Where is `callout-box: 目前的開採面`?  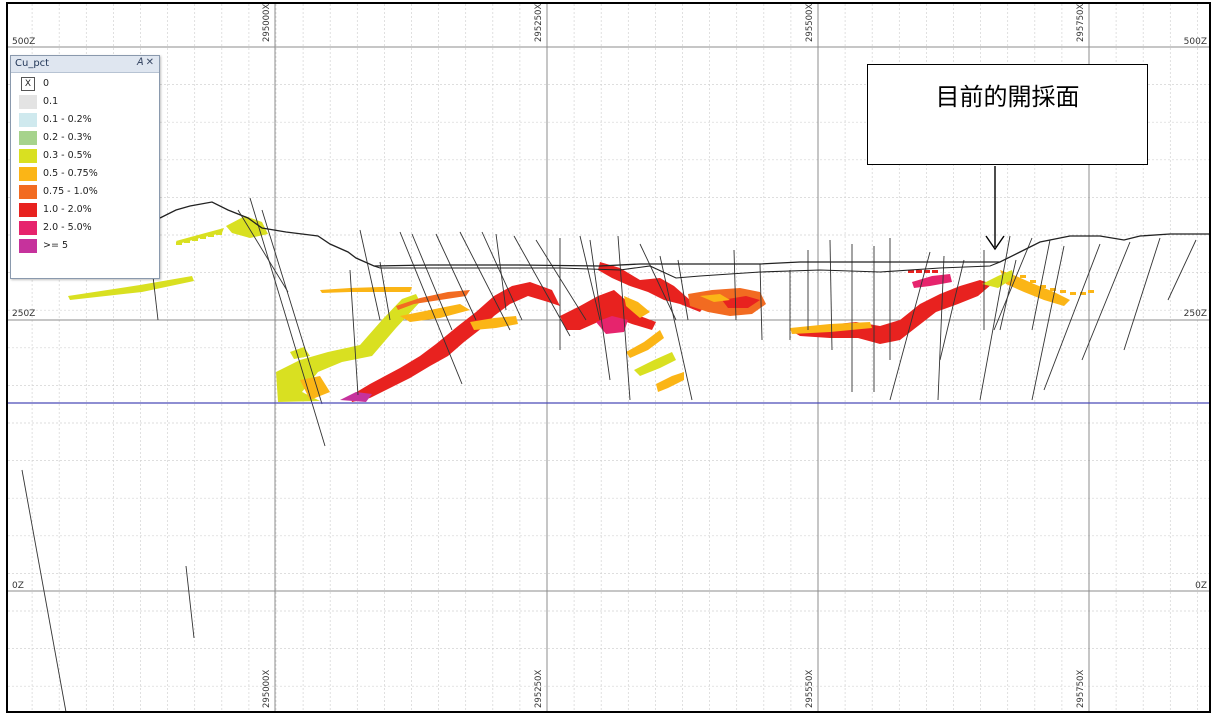 callout-box: 目前的開採面 is located at coordinates (1007, 114).